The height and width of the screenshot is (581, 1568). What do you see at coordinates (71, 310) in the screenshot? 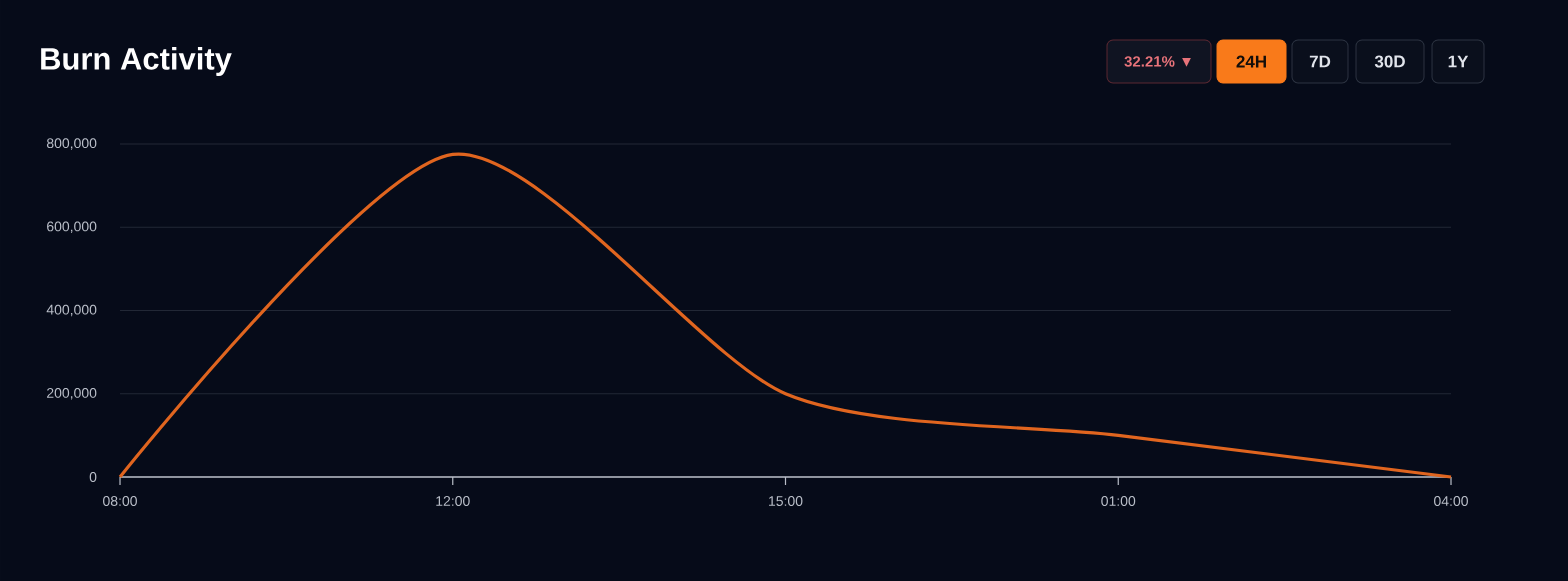
I see `y-tick-label: 400,000` at bounding box center [71, 310].